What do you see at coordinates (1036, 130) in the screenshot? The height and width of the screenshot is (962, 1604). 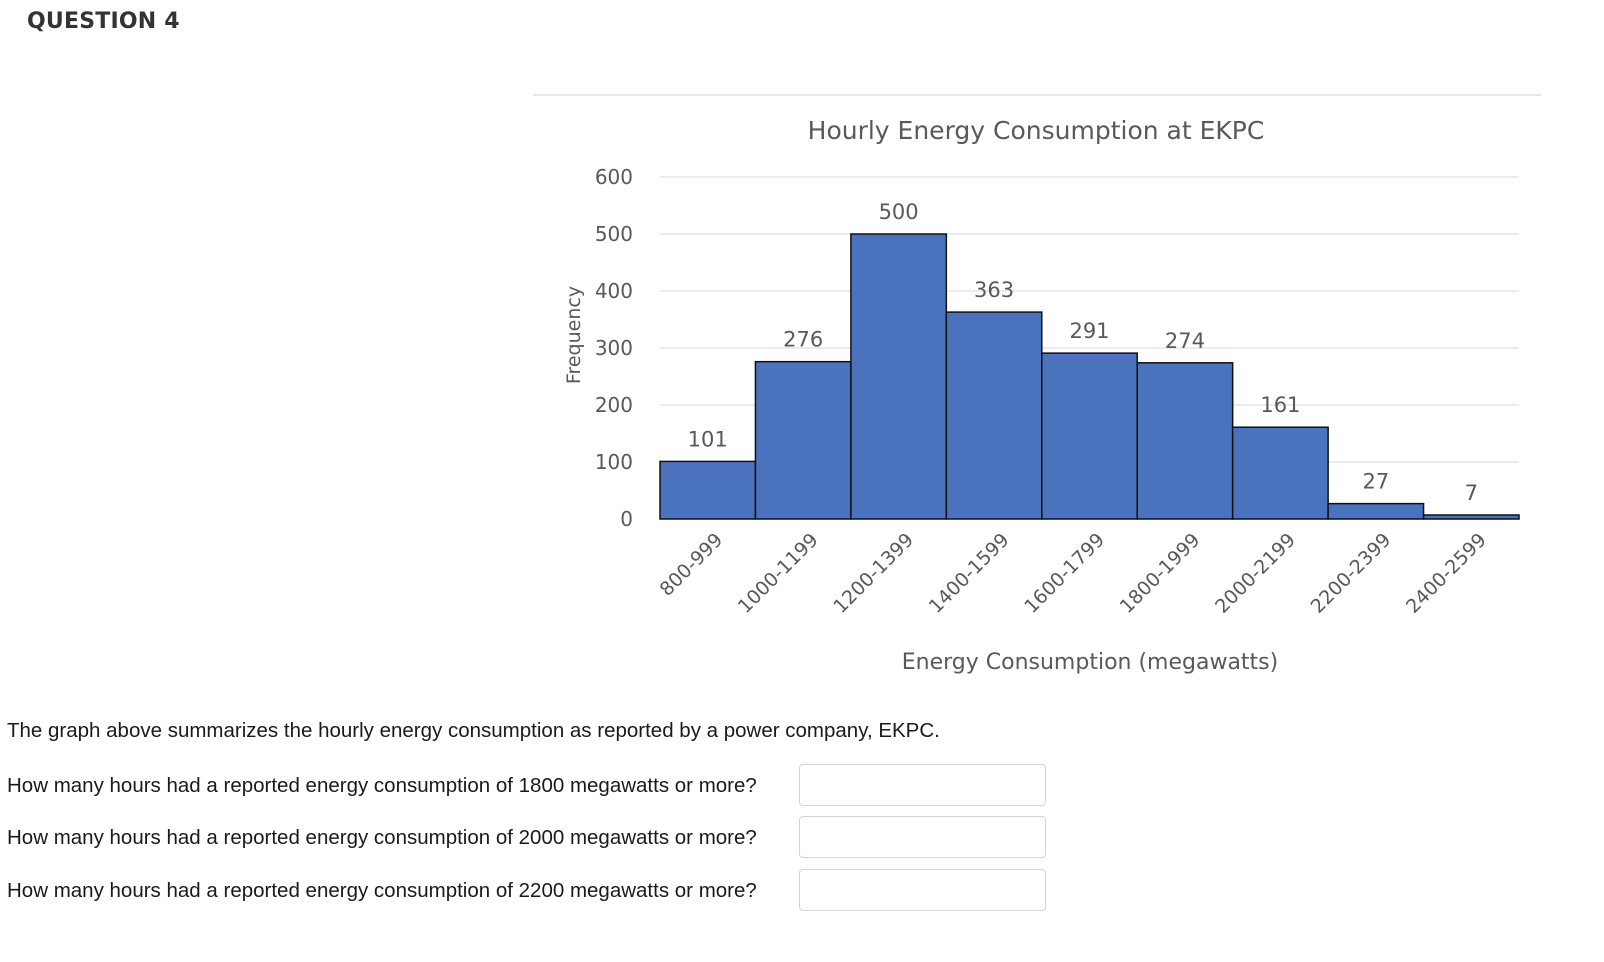 I see `chart-title: Hourly Energy Consumption at EKPC` at bounding box center [1036, 130].